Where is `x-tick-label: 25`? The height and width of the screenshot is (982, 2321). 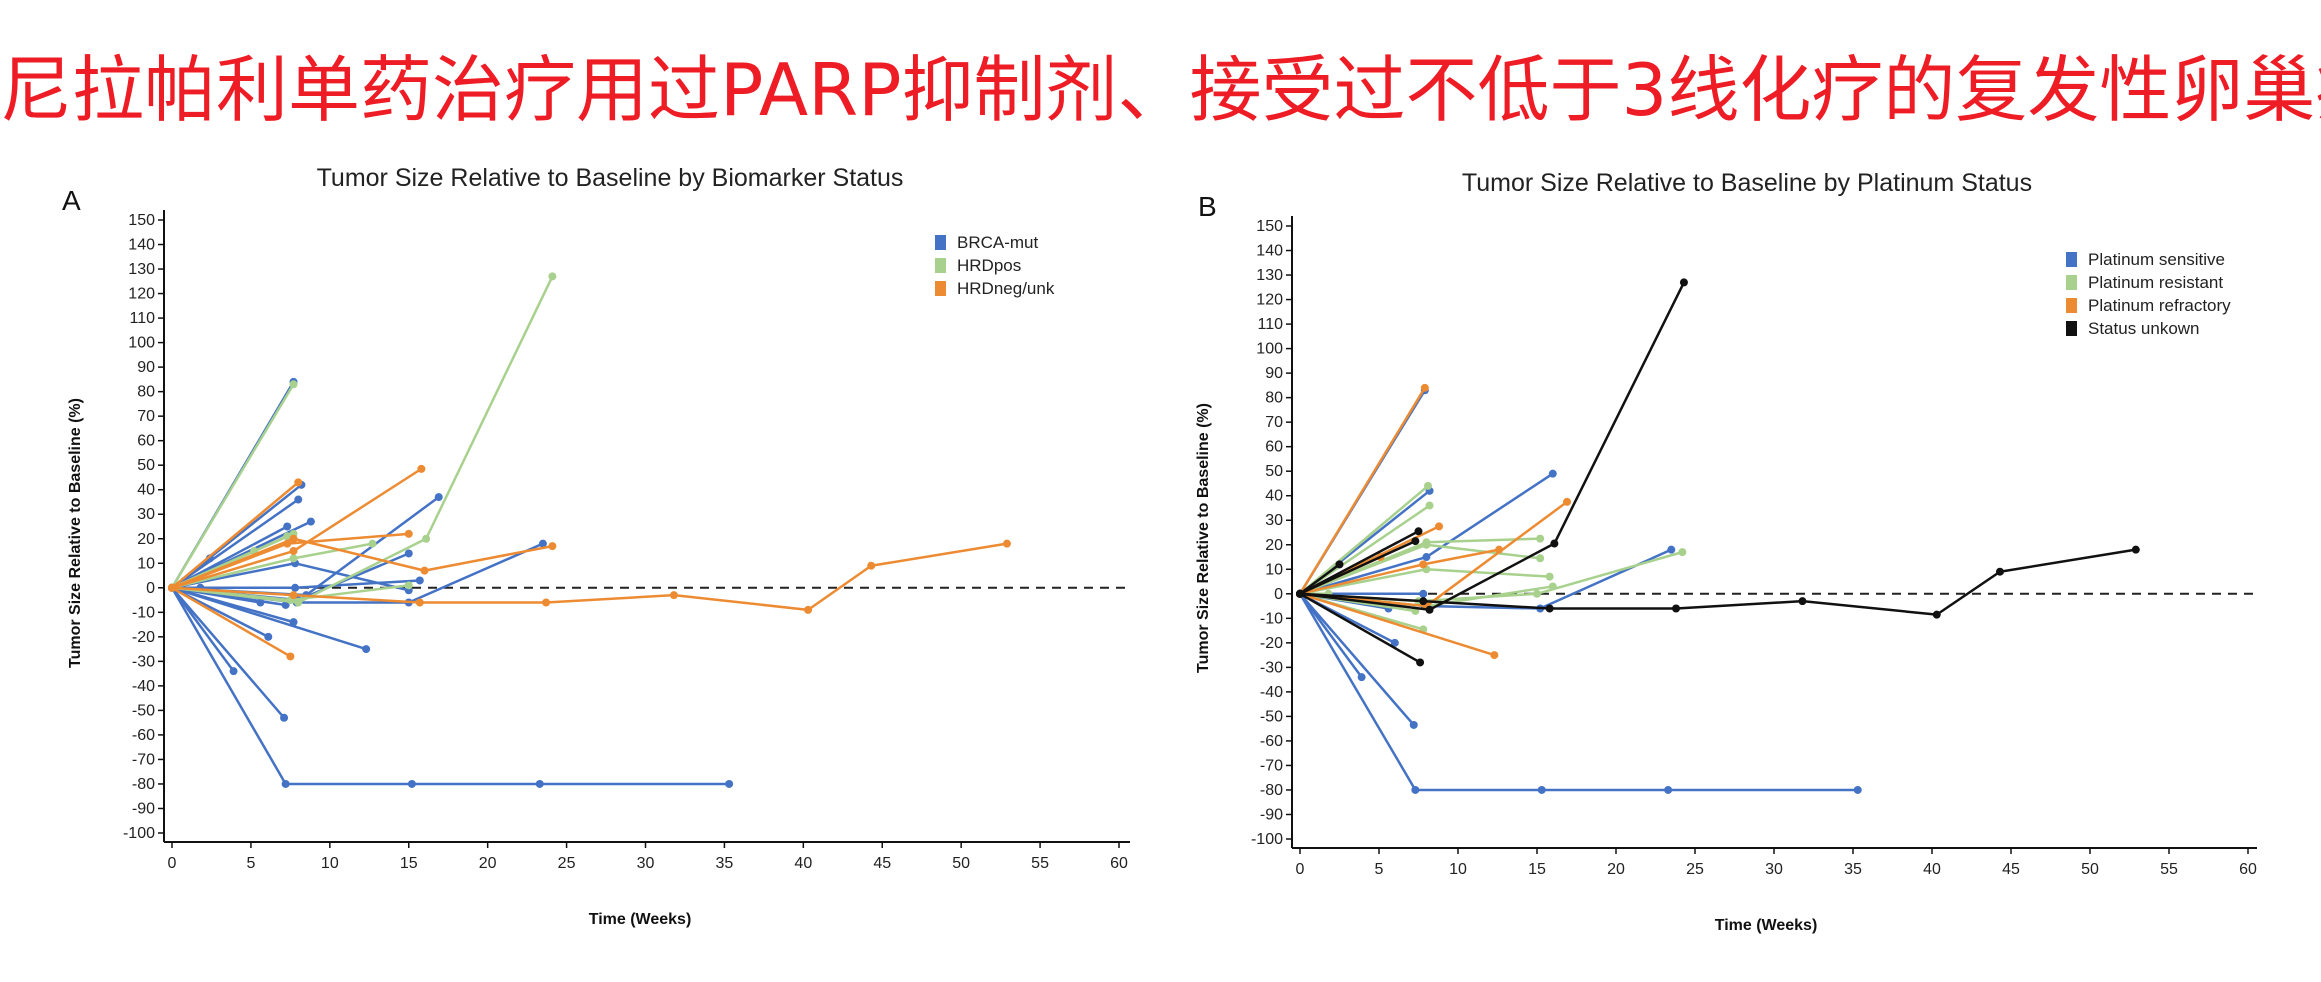 x-tick-label: 25 is located at coordinates (567, 863).